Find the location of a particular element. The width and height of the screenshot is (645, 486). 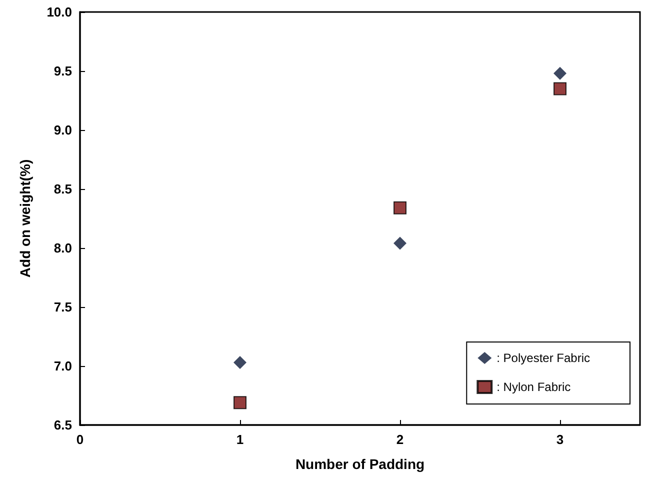

y-tick-label: 7.0 is located at coordinates (63, 366).